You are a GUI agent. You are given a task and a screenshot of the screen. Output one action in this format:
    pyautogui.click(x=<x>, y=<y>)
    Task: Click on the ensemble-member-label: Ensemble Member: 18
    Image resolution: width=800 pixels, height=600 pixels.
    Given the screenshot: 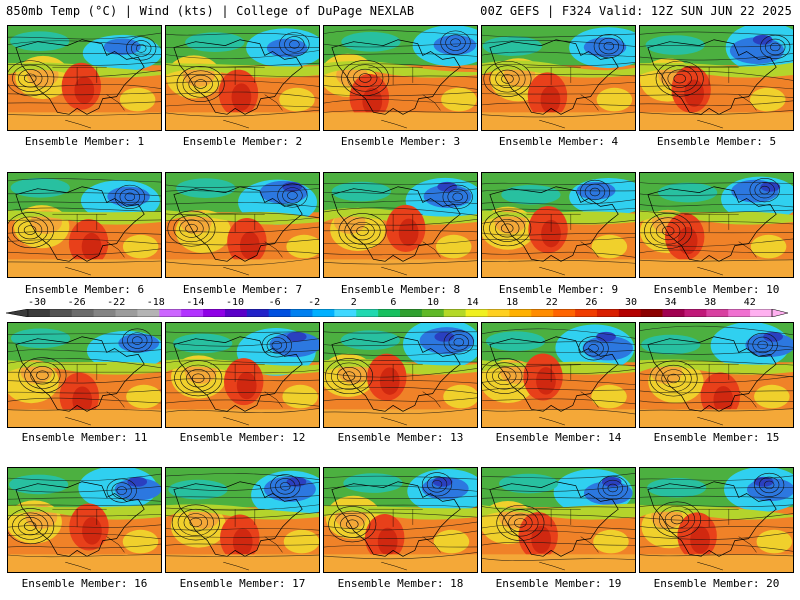 What is the action you would take?
    pyautogui.click(x=400, y=583)
    